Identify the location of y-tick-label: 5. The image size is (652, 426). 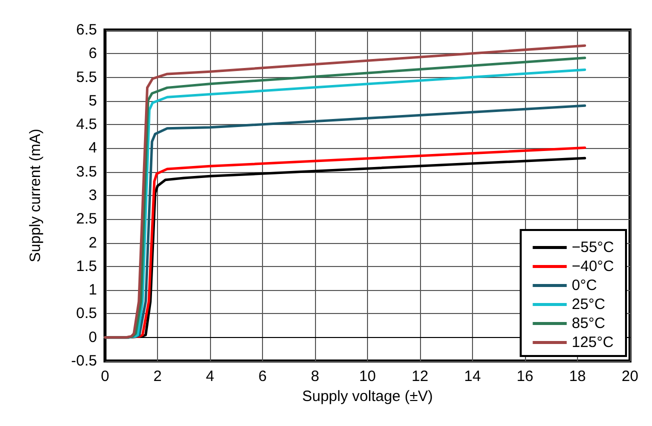
(92, 101).